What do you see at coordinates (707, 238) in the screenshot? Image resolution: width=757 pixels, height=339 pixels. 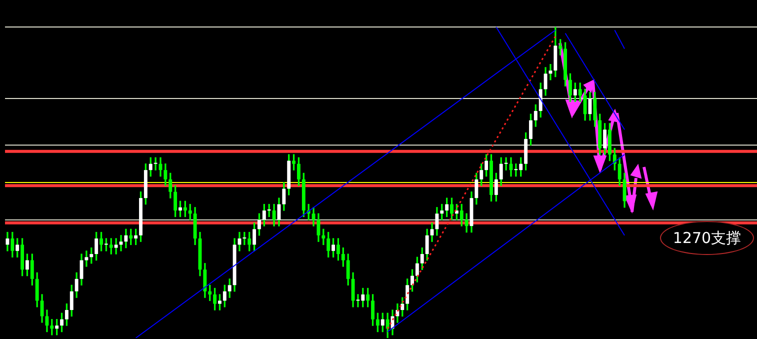 I see `text: 1270支撑` at bounding box center [707, 238].